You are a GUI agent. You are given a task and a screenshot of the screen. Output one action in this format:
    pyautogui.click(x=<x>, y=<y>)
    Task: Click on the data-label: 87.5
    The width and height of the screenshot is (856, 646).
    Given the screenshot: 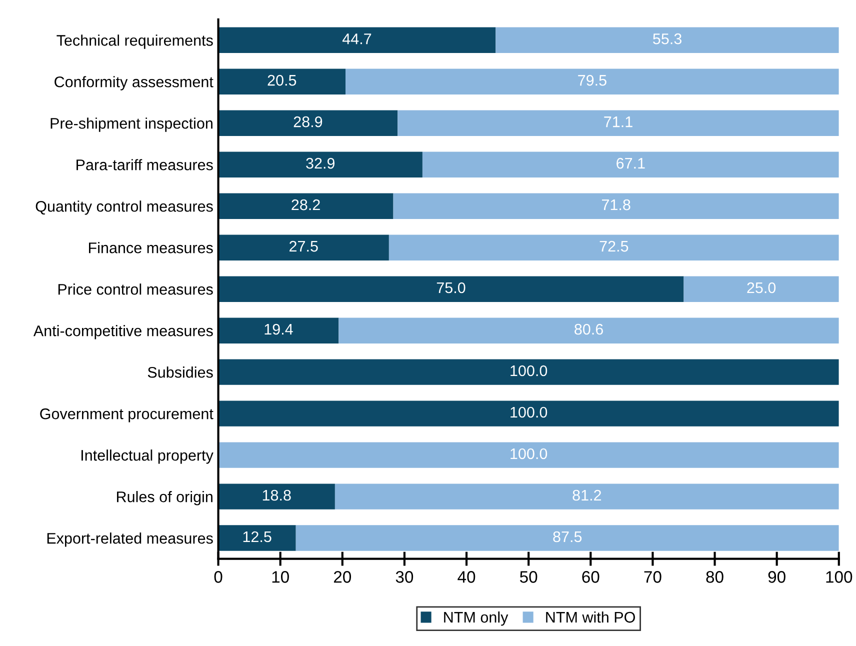 What is the action you would take?
    pyautogui.click(x=567, y=536)
    